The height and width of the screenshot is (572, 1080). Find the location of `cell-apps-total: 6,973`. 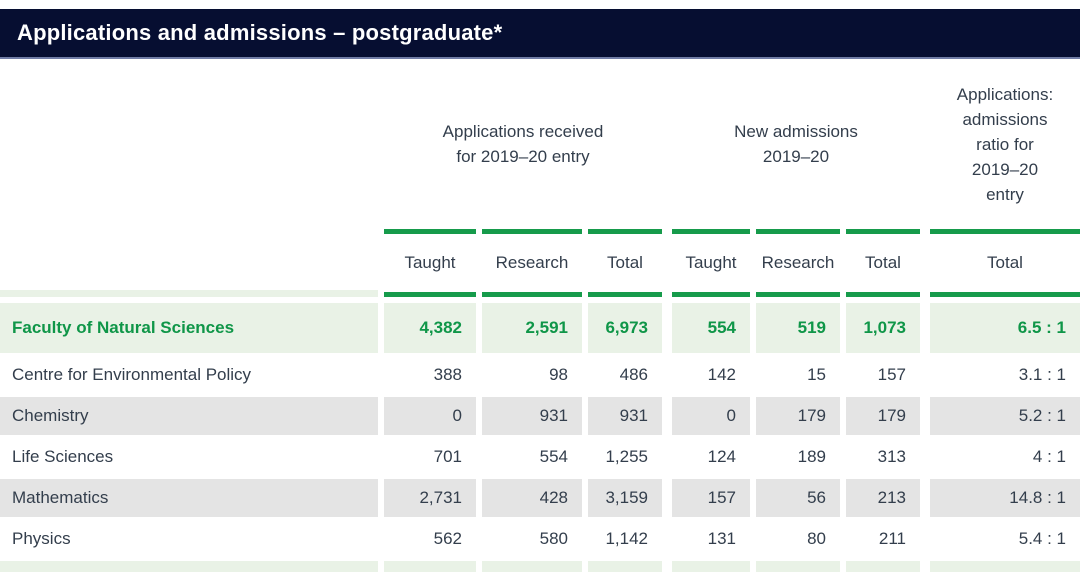

cell-apps-total: 6,973 is located at coordinates (625, 328).